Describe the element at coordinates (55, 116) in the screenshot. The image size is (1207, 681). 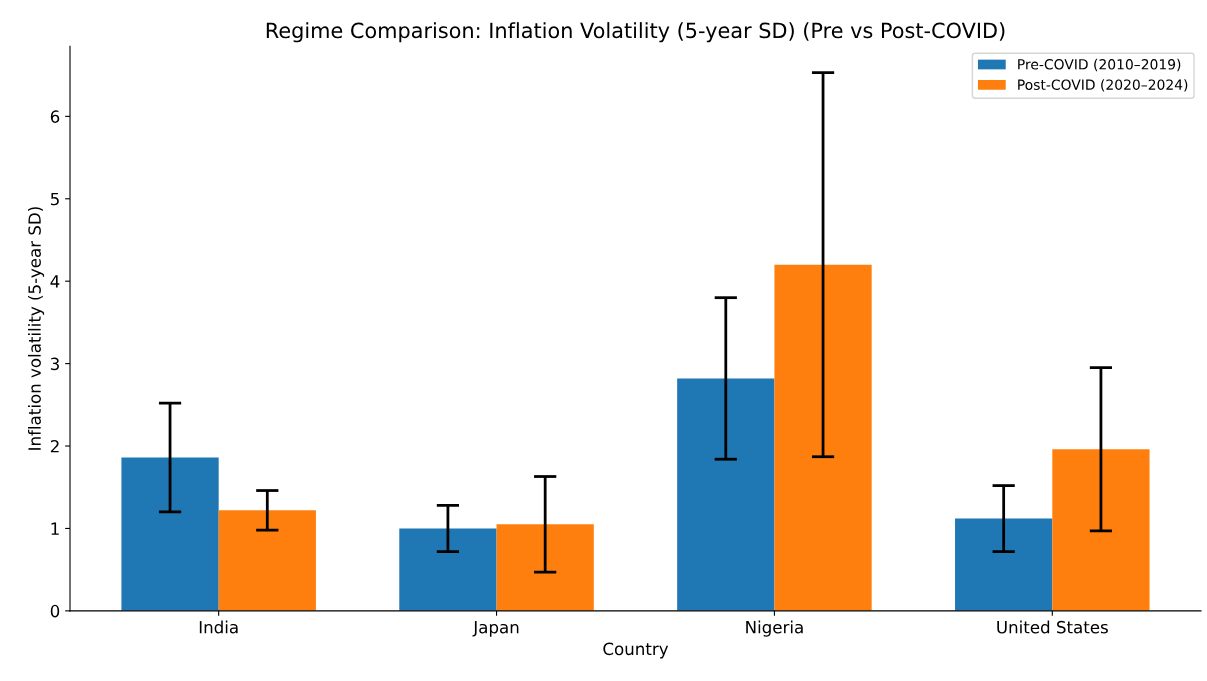
I see `y-tick-label: 6` at that location.